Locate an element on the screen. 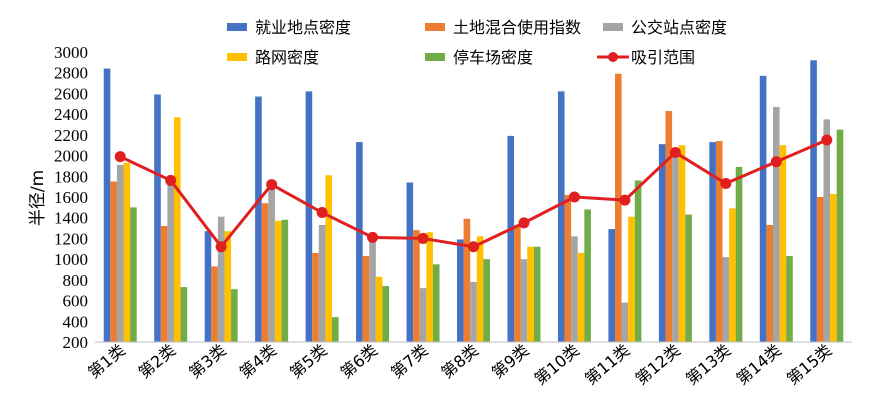  legend-item: 路网密度 is located at coordinates (273, 57).